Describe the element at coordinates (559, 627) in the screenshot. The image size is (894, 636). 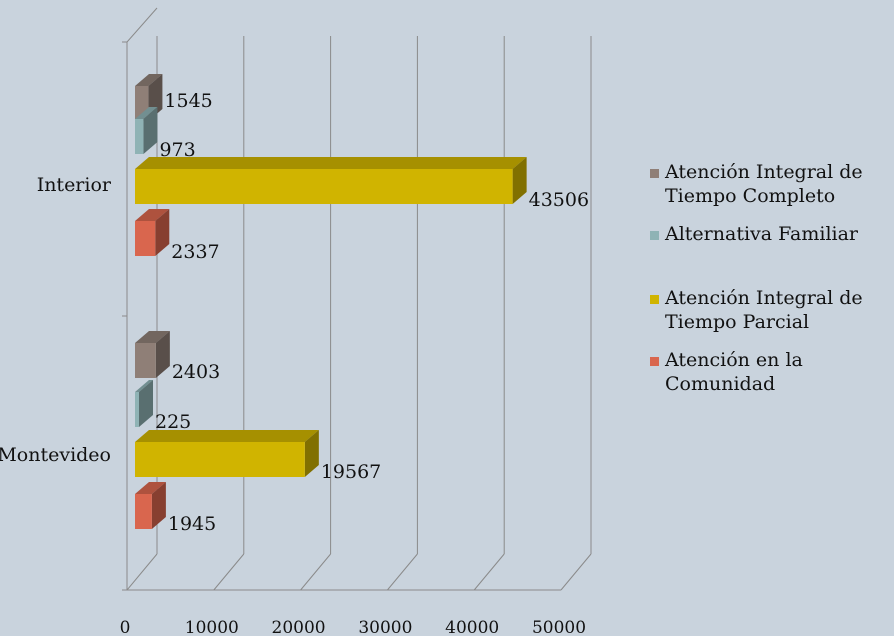
I see `x-tick-label: 50000` at that location.